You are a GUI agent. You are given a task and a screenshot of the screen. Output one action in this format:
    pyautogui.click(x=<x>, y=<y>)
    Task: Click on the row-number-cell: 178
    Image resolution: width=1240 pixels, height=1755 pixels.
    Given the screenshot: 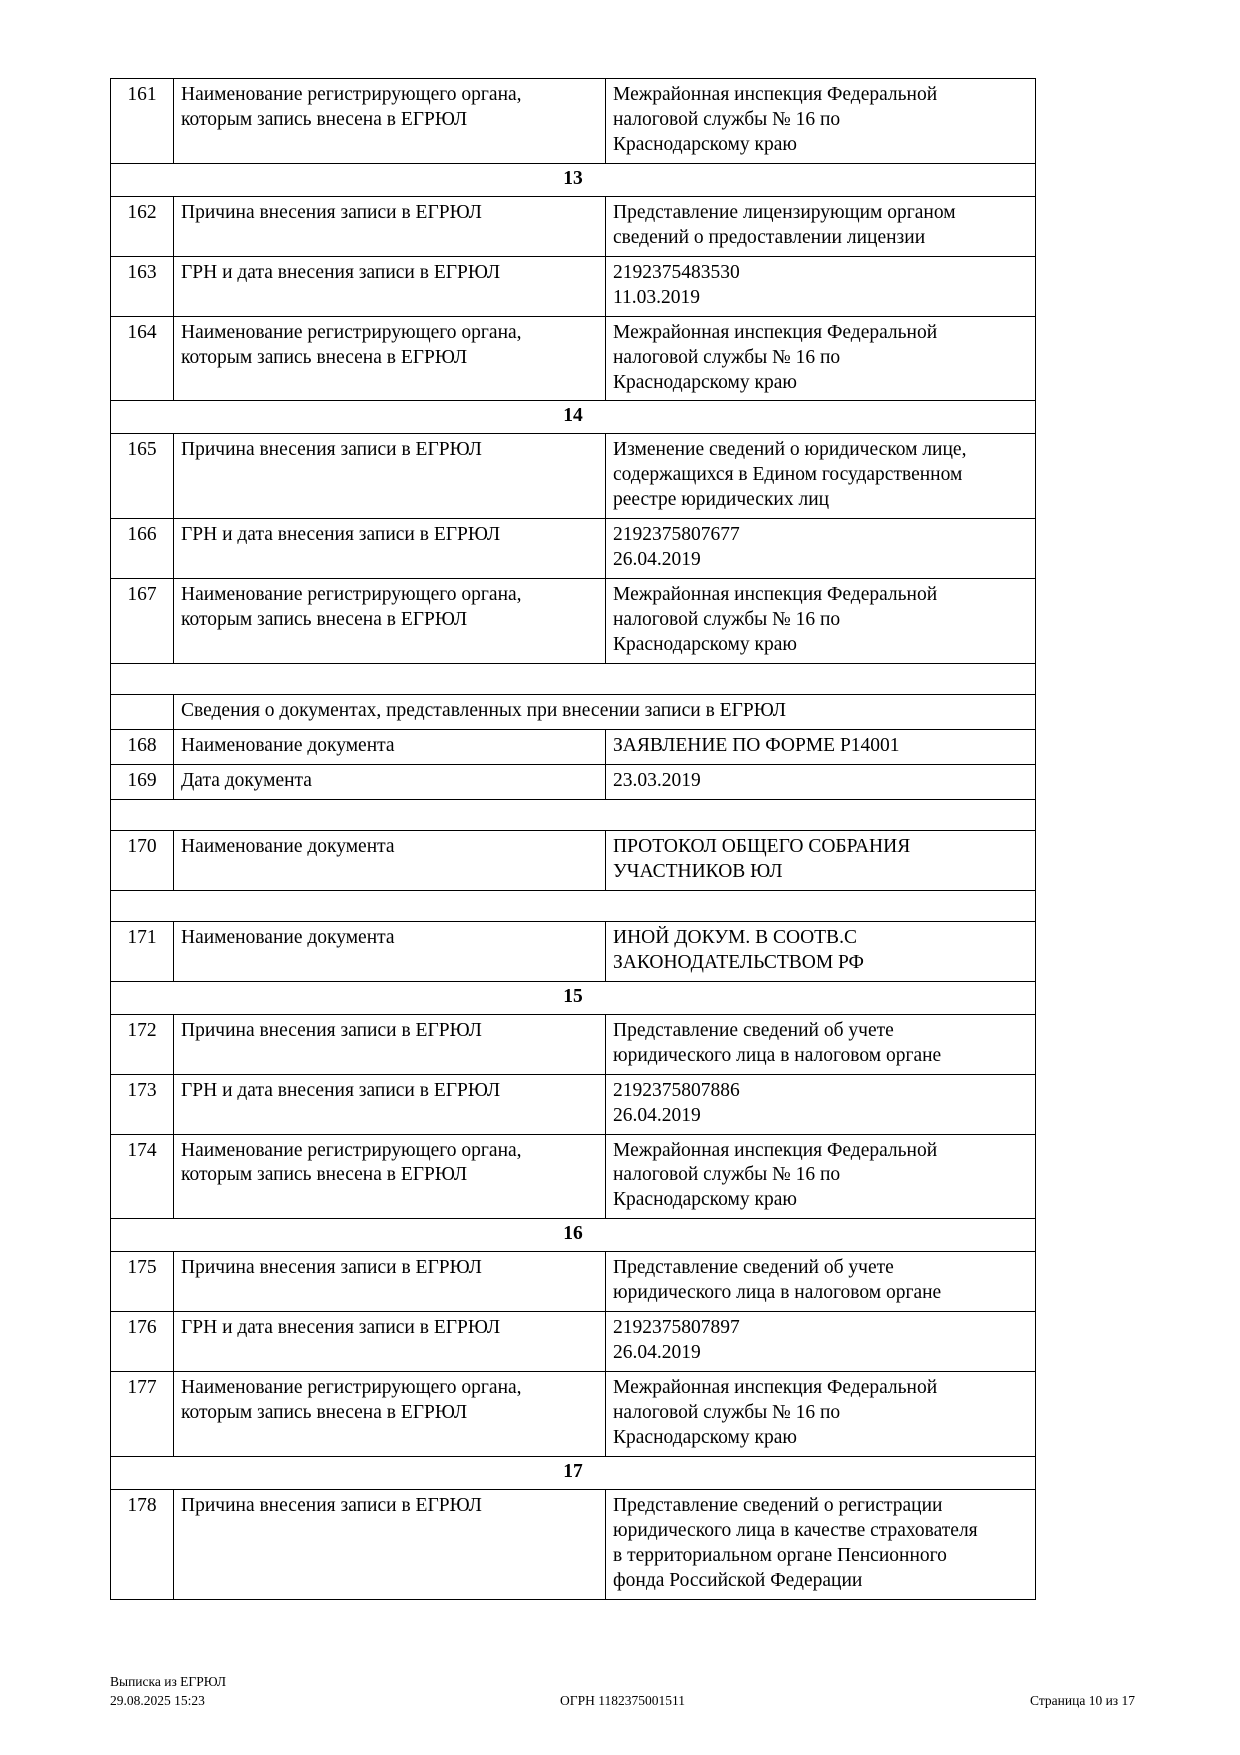 What is the action you would take?
    pyautogui.click(x=142, y=1544)
    